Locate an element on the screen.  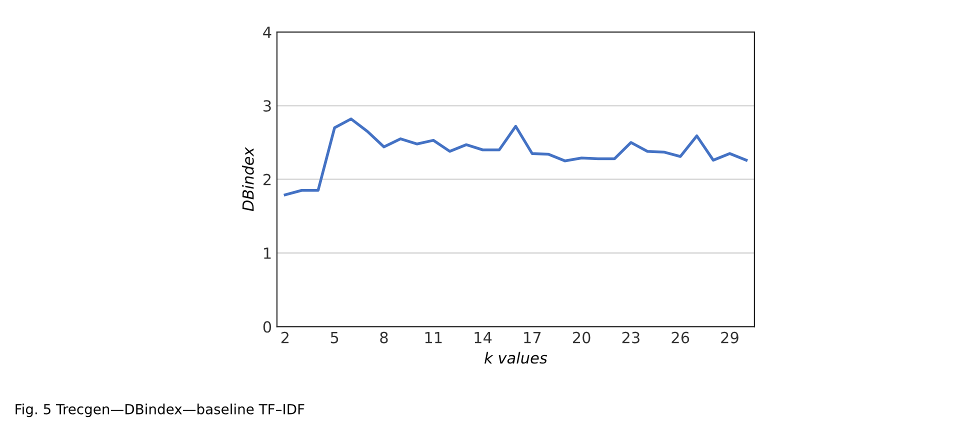
x-axis-title: k values is located at coordinates (516, 358).